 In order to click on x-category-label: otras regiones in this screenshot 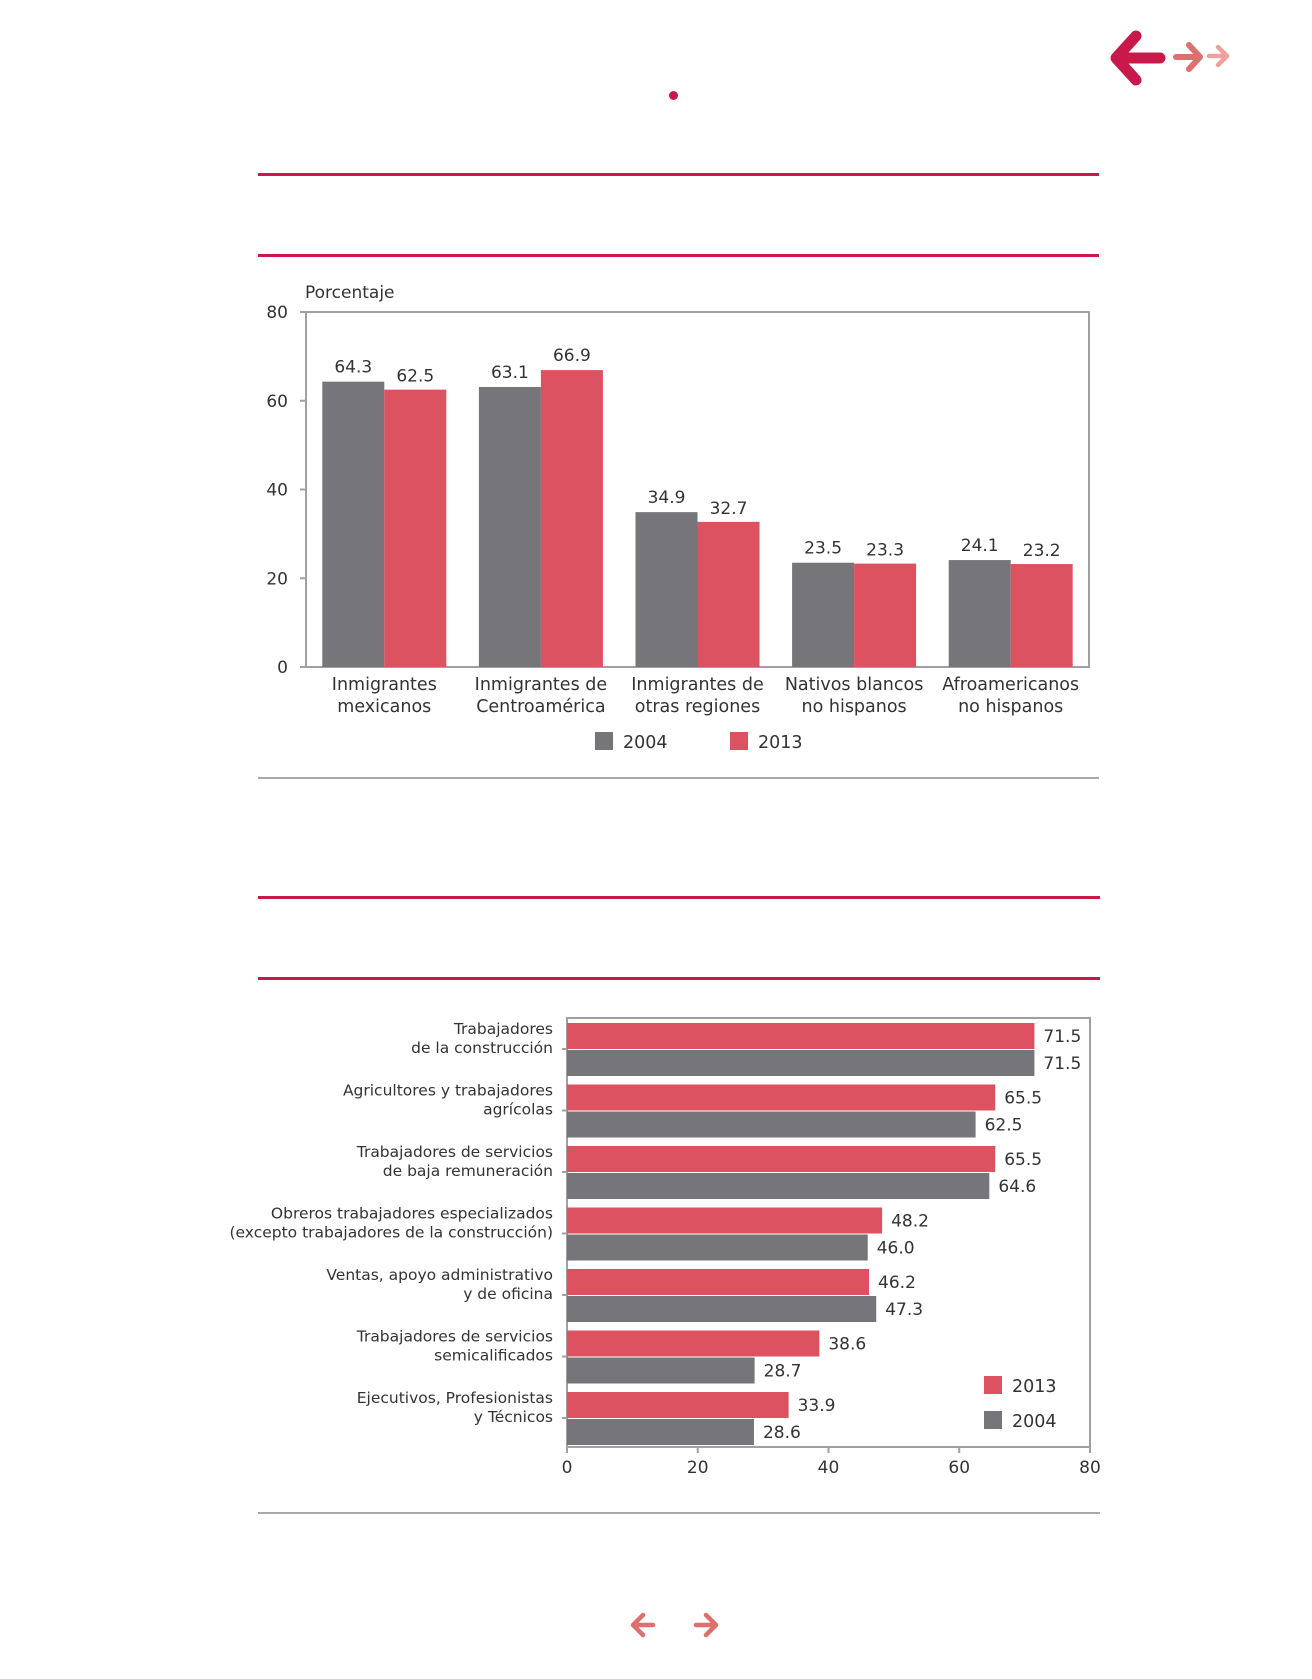, I will do `click(697, 707)`.